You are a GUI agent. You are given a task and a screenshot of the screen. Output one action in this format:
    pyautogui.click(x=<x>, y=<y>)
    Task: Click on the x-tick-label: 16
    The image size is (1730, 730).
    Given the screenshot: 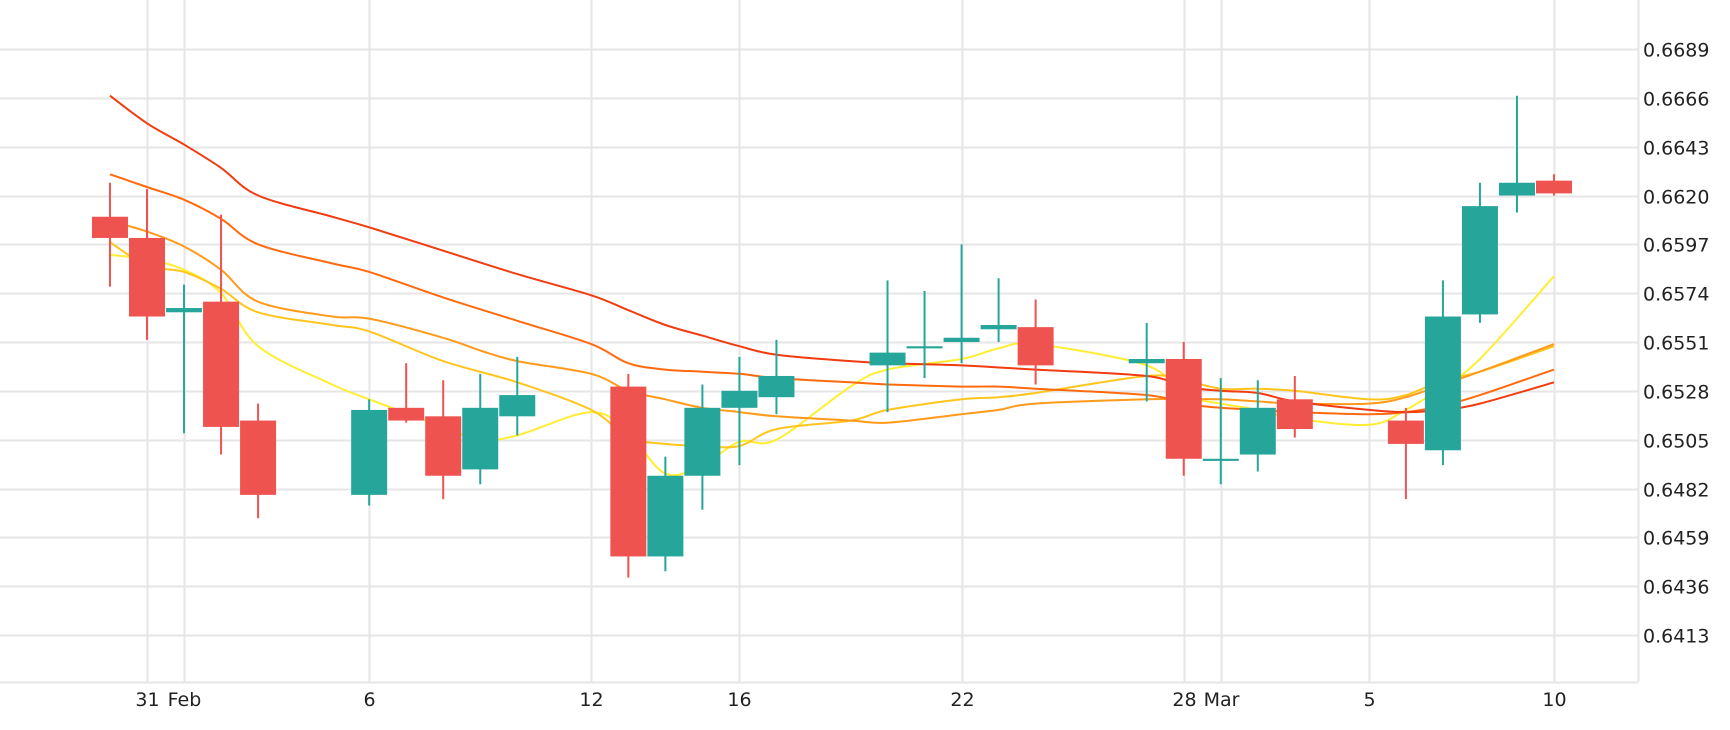 What is the action you would take?
    pyautogui.click(x=739, y=700)
    